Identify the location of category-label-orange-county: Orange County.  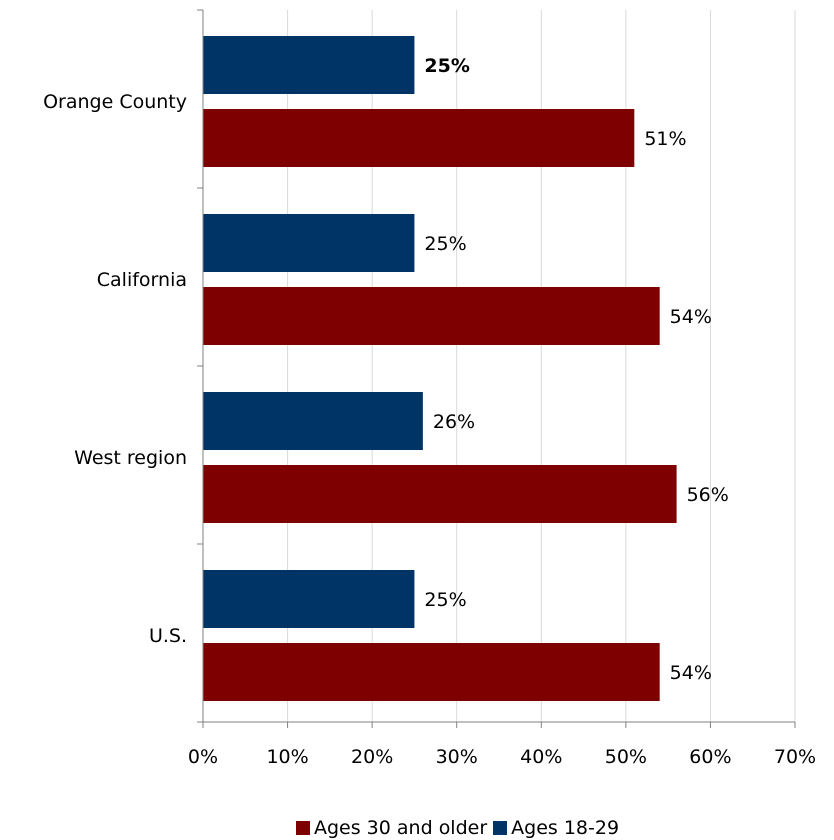
(115, 102).